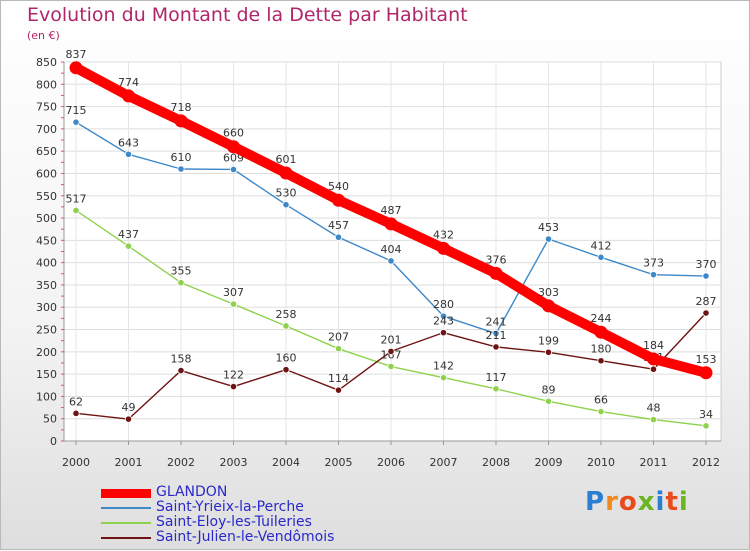  What do you see at coordinates (46, 84) in the screenshot?
I see `y-tick-label: 800` at bounding box center [46, 84].